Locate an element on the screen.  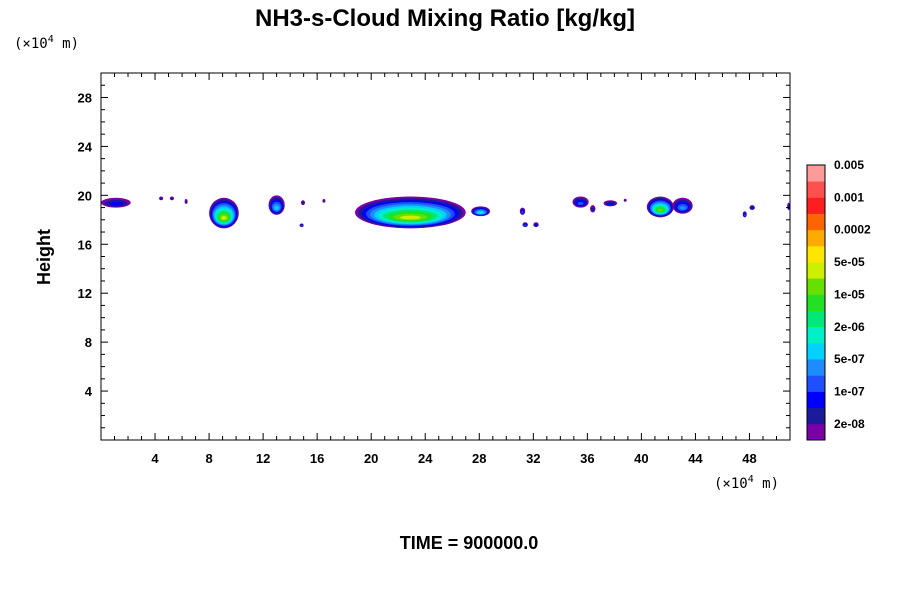
x-tick-label: 44 is located at coordinates (695, 458).